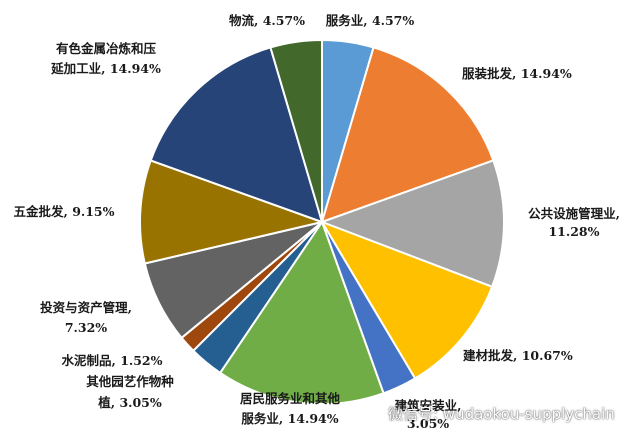 The image size is (640, 444). What do you see at coordinates (518, 355) in the screenshot?
I see `slice-label: 建材批发, 10.67%` at bounding box center [518, 355].